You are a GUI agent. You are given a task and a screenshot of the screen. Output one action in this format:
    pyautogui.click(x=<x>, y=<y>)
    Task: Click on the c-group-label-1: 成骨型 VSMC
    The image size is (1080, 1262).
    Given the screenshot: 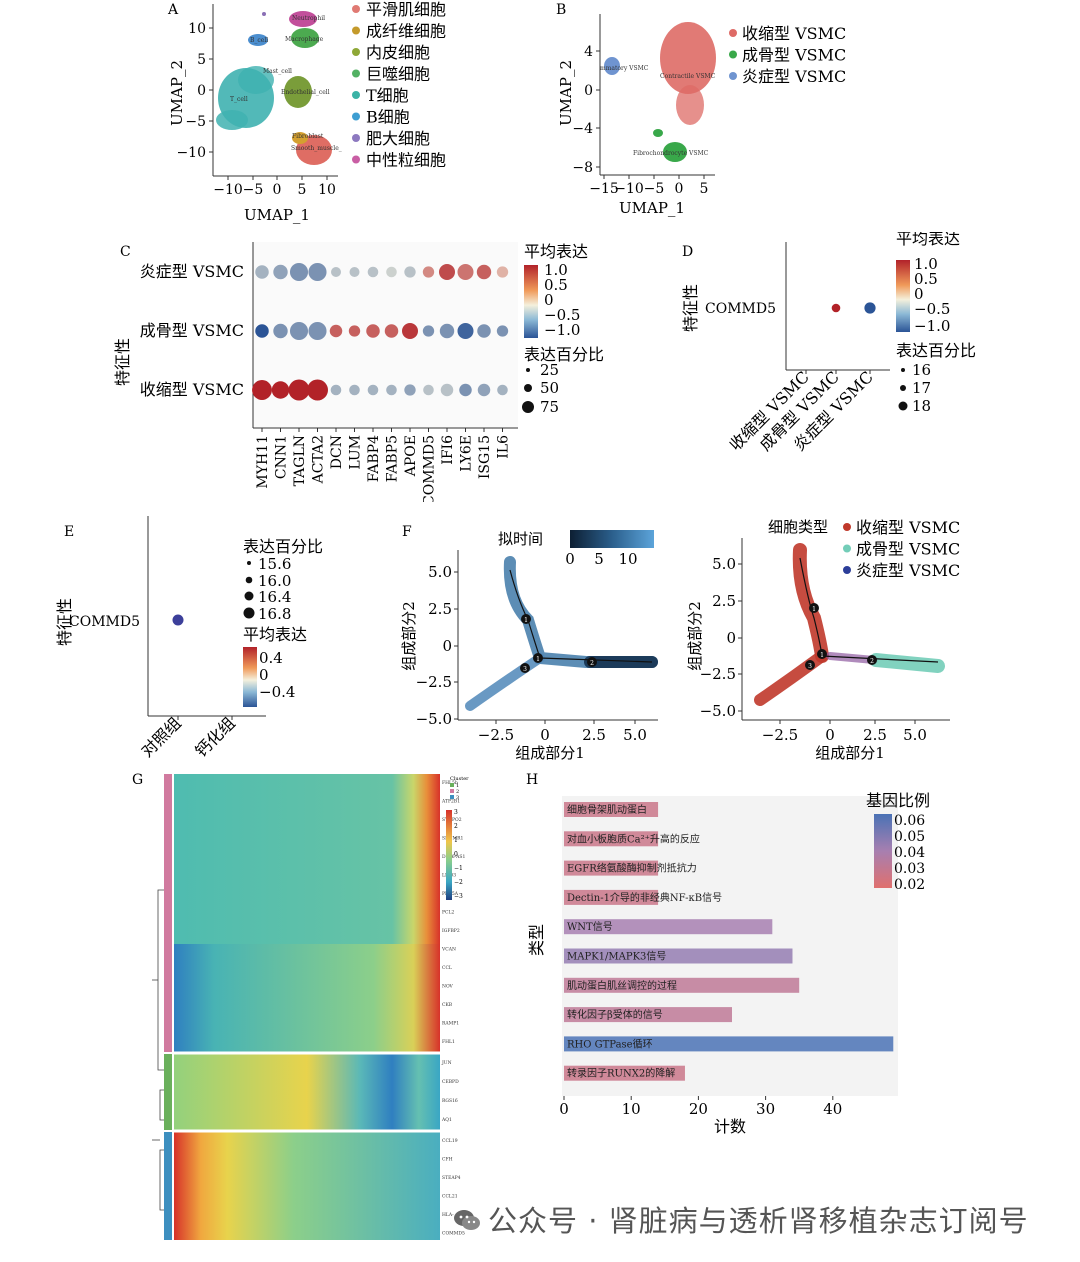 What is the action you would take?
    pyautogui.click(x=192, y=330)
    